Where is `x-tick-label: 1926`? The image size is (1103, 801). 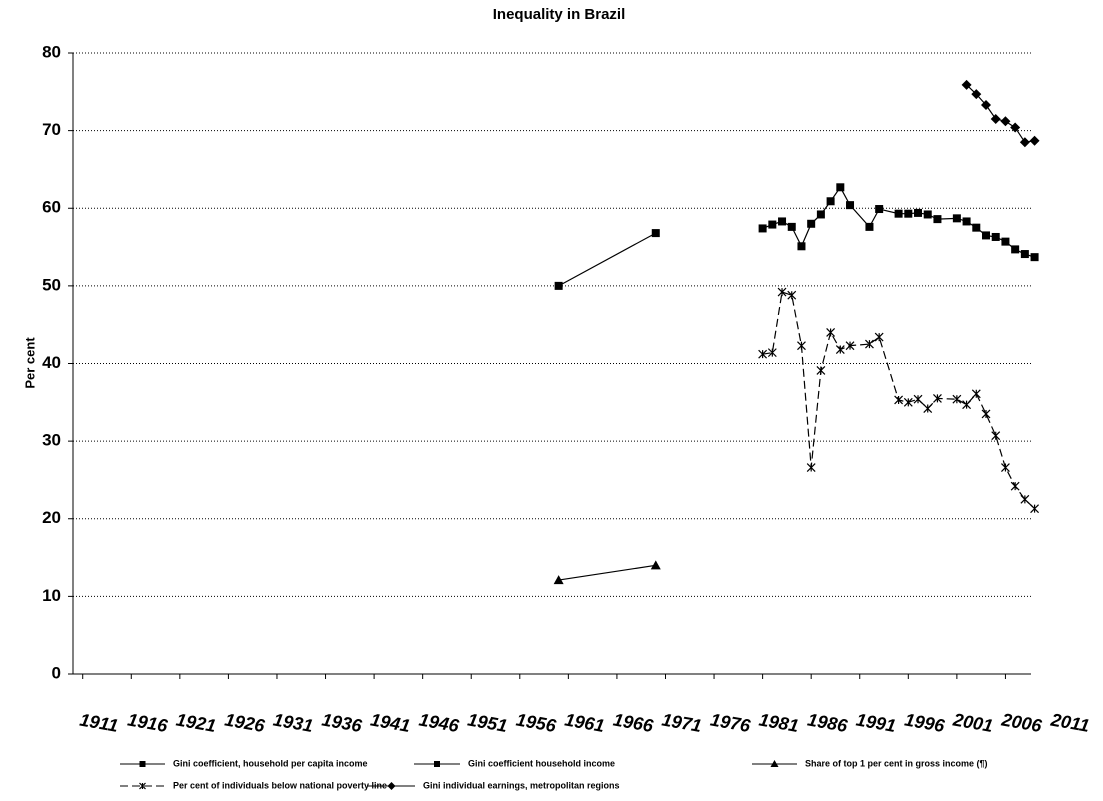
x-tick-label: 1926 is located at coordinates (245, 722).